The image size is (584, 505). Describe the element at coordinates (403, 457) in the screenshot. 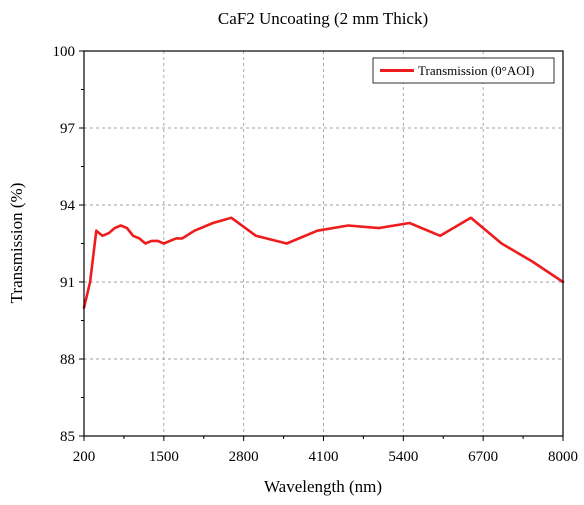

I see `x-tick-label: 5400` at that location.